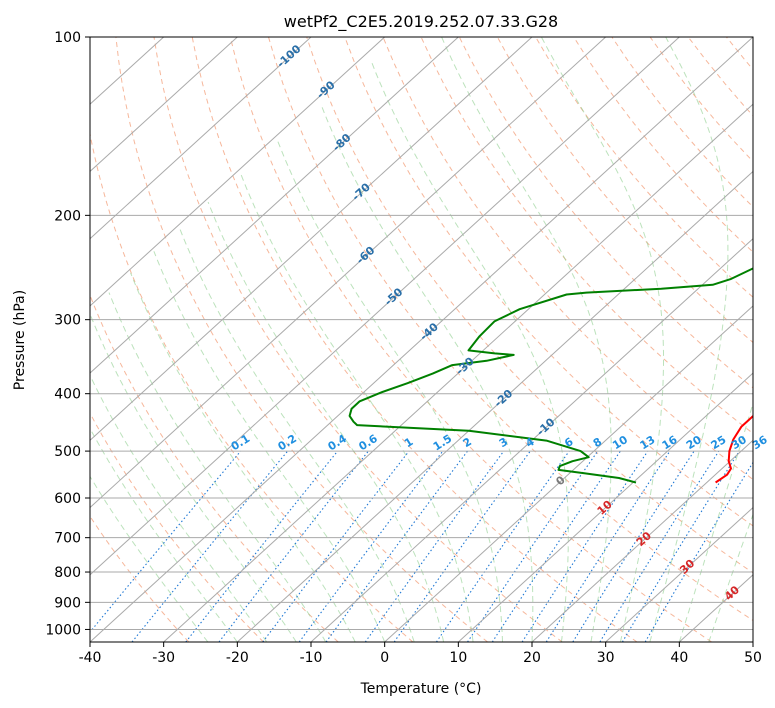 This screenshot has width=775, height=708. Describe the element at coordinates (606, 658) in the screenshot. I see `x-tick-label: 30` at that location.